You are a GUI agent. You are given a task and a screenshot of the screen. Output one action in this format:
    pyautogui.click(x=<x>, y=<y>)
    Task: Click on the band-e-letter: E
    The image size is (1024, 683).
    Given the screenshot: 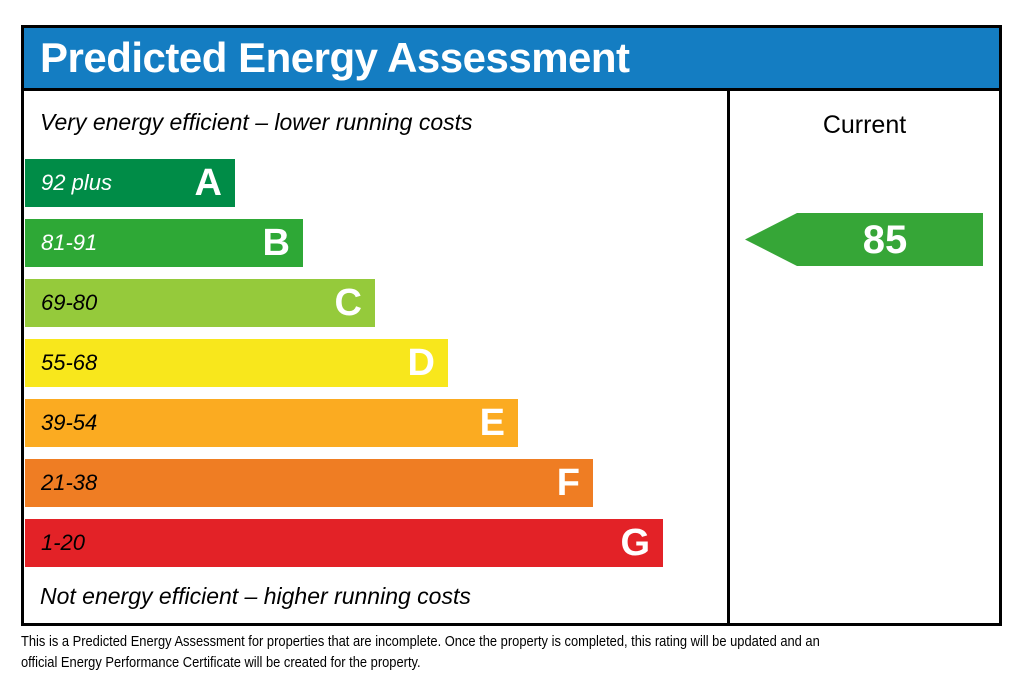 What is the action you would take?
    pyautogui.click(x=492, y=423)
    